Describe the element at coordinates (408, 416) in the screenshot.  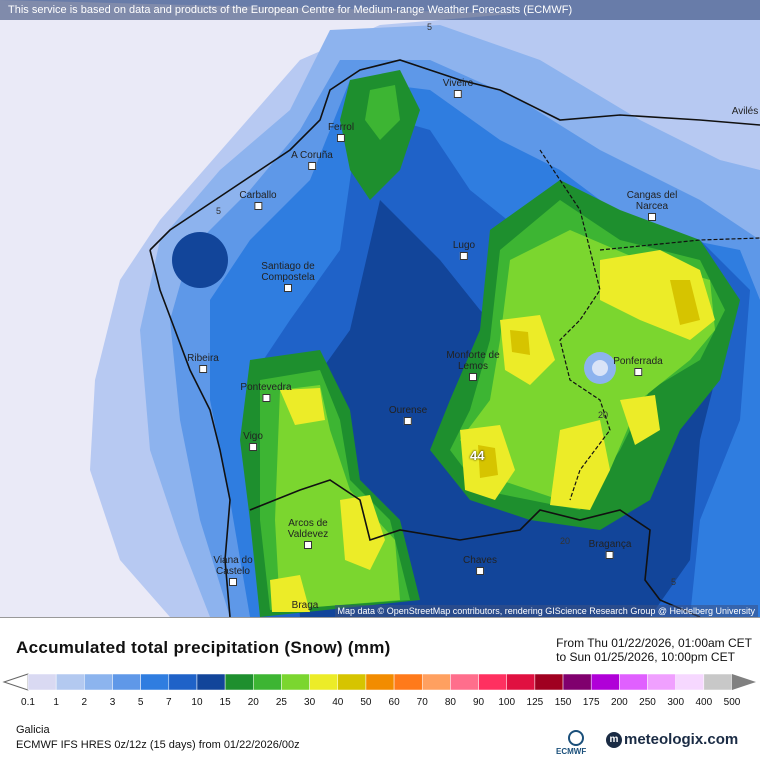
I see `city-marker: Ourense` at that location.